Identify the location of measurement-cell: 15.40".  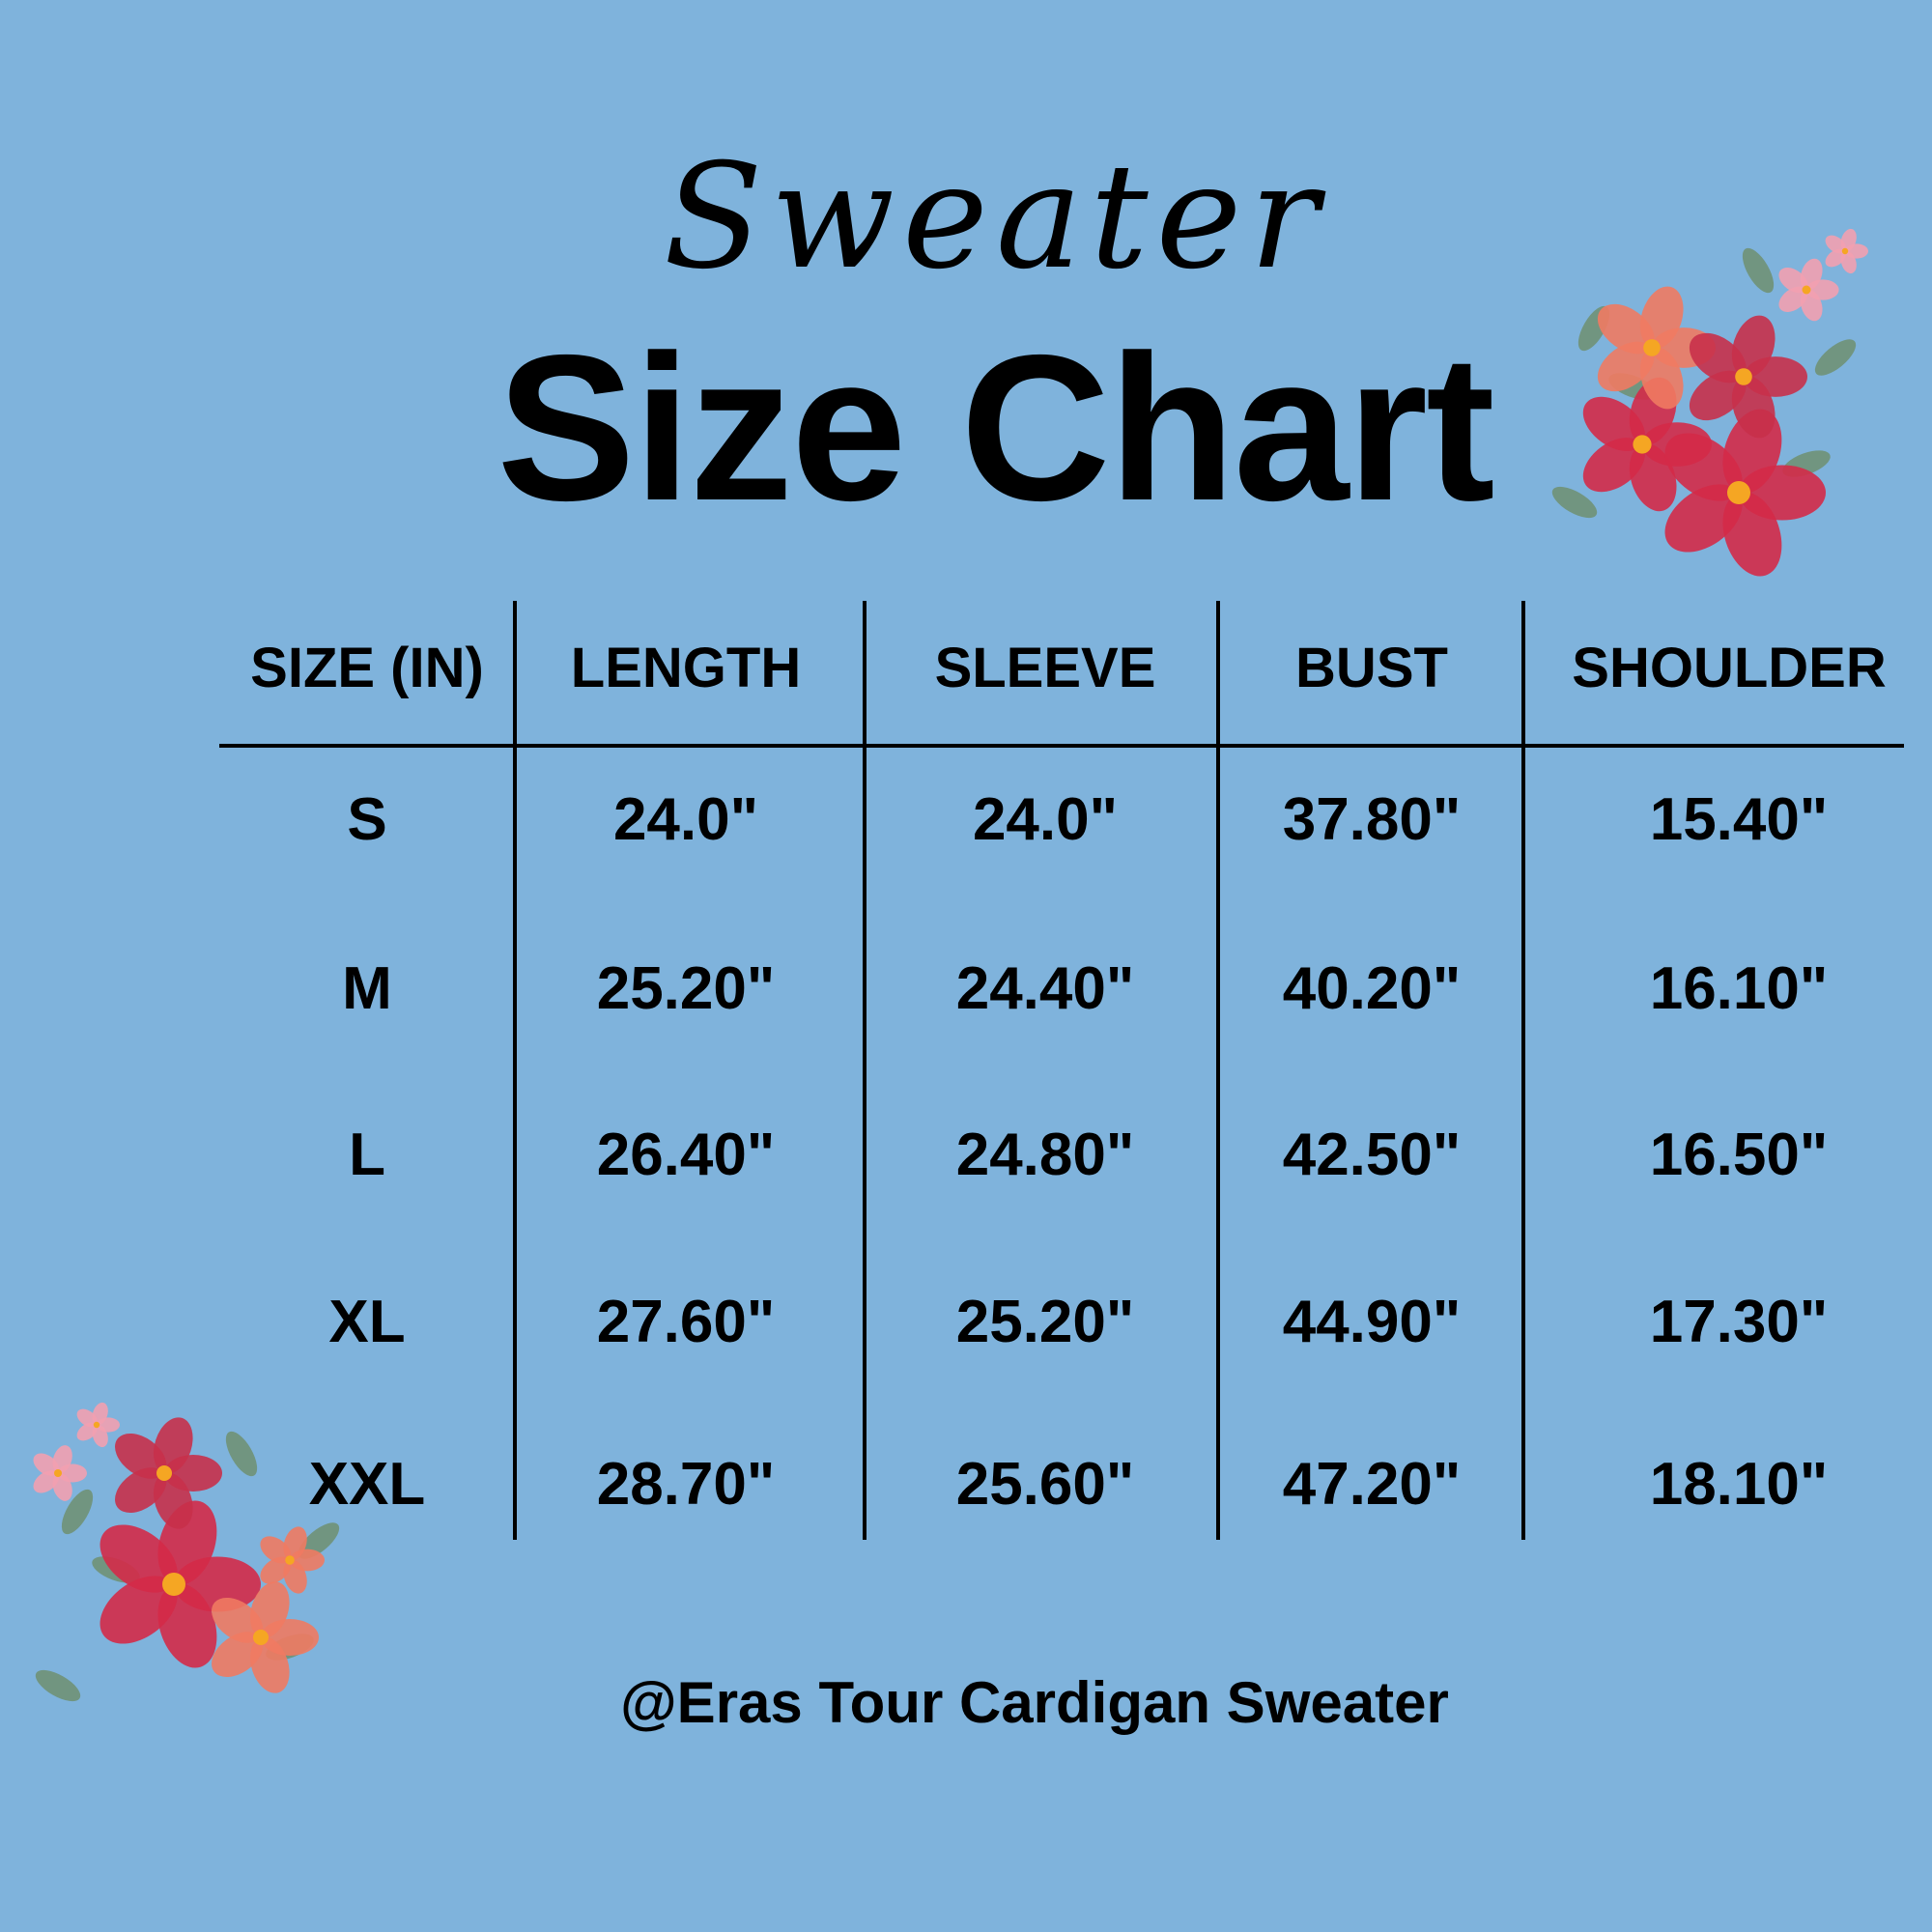
(1739, 819).